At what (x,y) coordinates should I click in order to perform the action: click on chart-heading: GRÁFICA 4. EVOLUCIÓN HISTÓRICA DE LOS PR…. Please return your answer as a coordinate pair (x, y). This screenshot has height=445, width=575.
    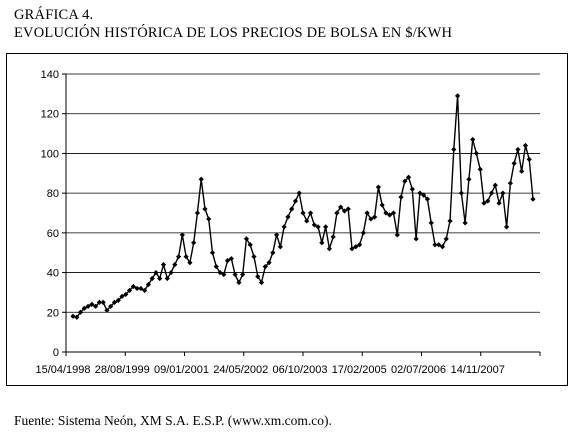
    Looking at the image, I should click on (233, 24).